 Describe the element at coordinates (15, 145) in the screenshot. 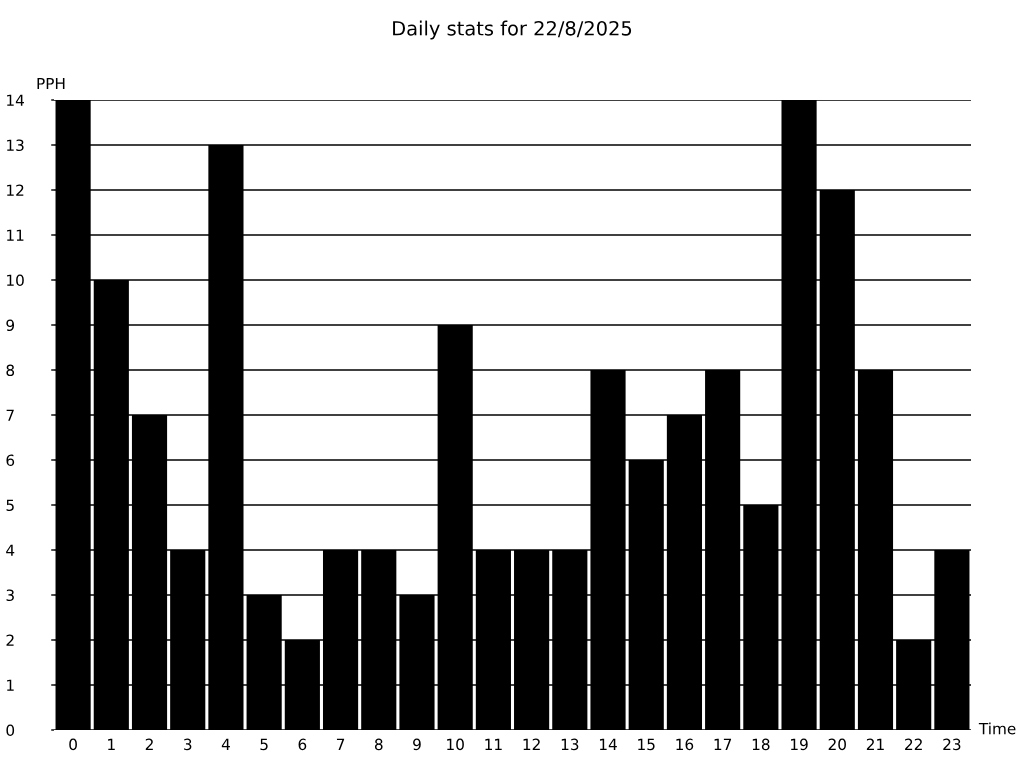

I see `y-tick-label: 13` at that location.